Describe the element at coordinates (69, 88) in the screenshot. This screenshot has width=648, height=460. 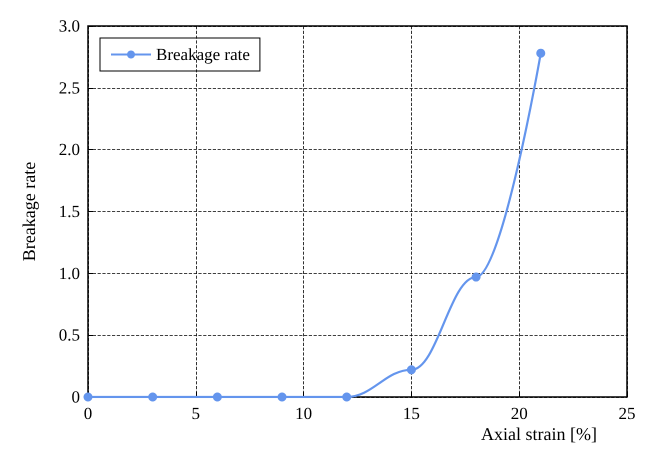
I see `y-tick-label: 2.5` at that location.